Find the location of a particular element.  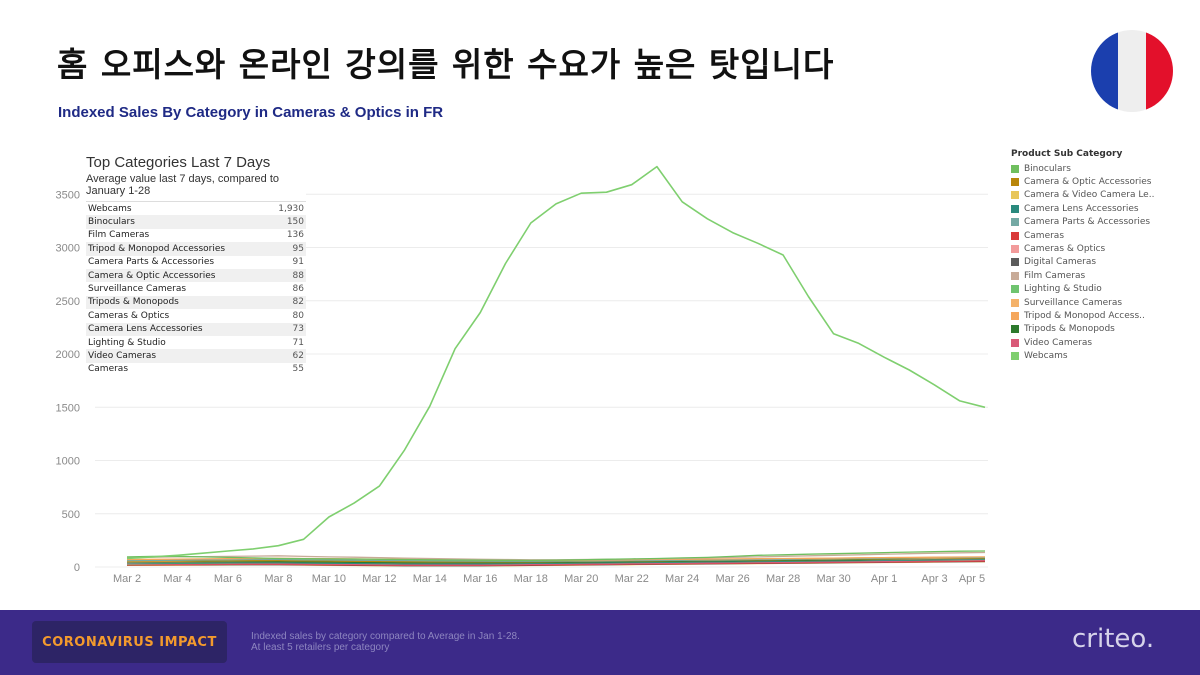

headline: 홈 오피스와 온라인 강의를 위한 수요가 높은 탓입니다 is located at coordinates (446, 64).